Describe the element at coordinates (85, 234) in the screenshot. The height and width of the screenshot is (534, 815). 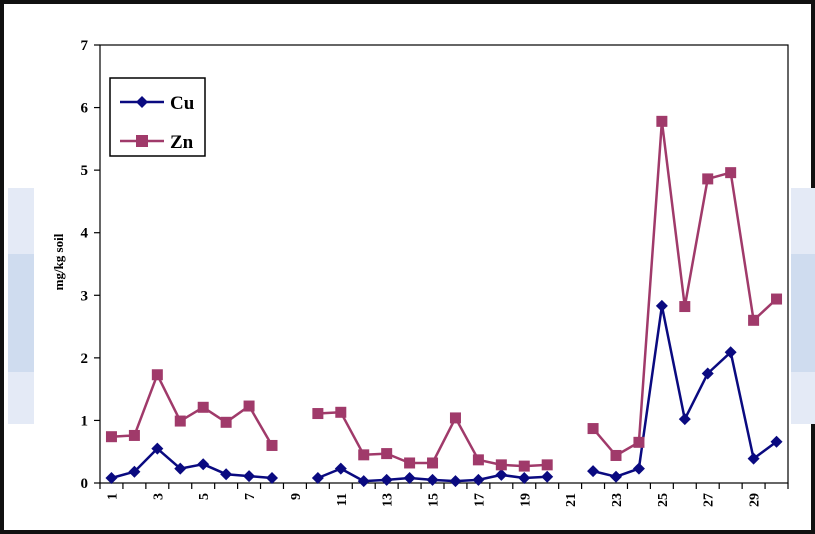
I see `y-tick-label: 4` at that location.